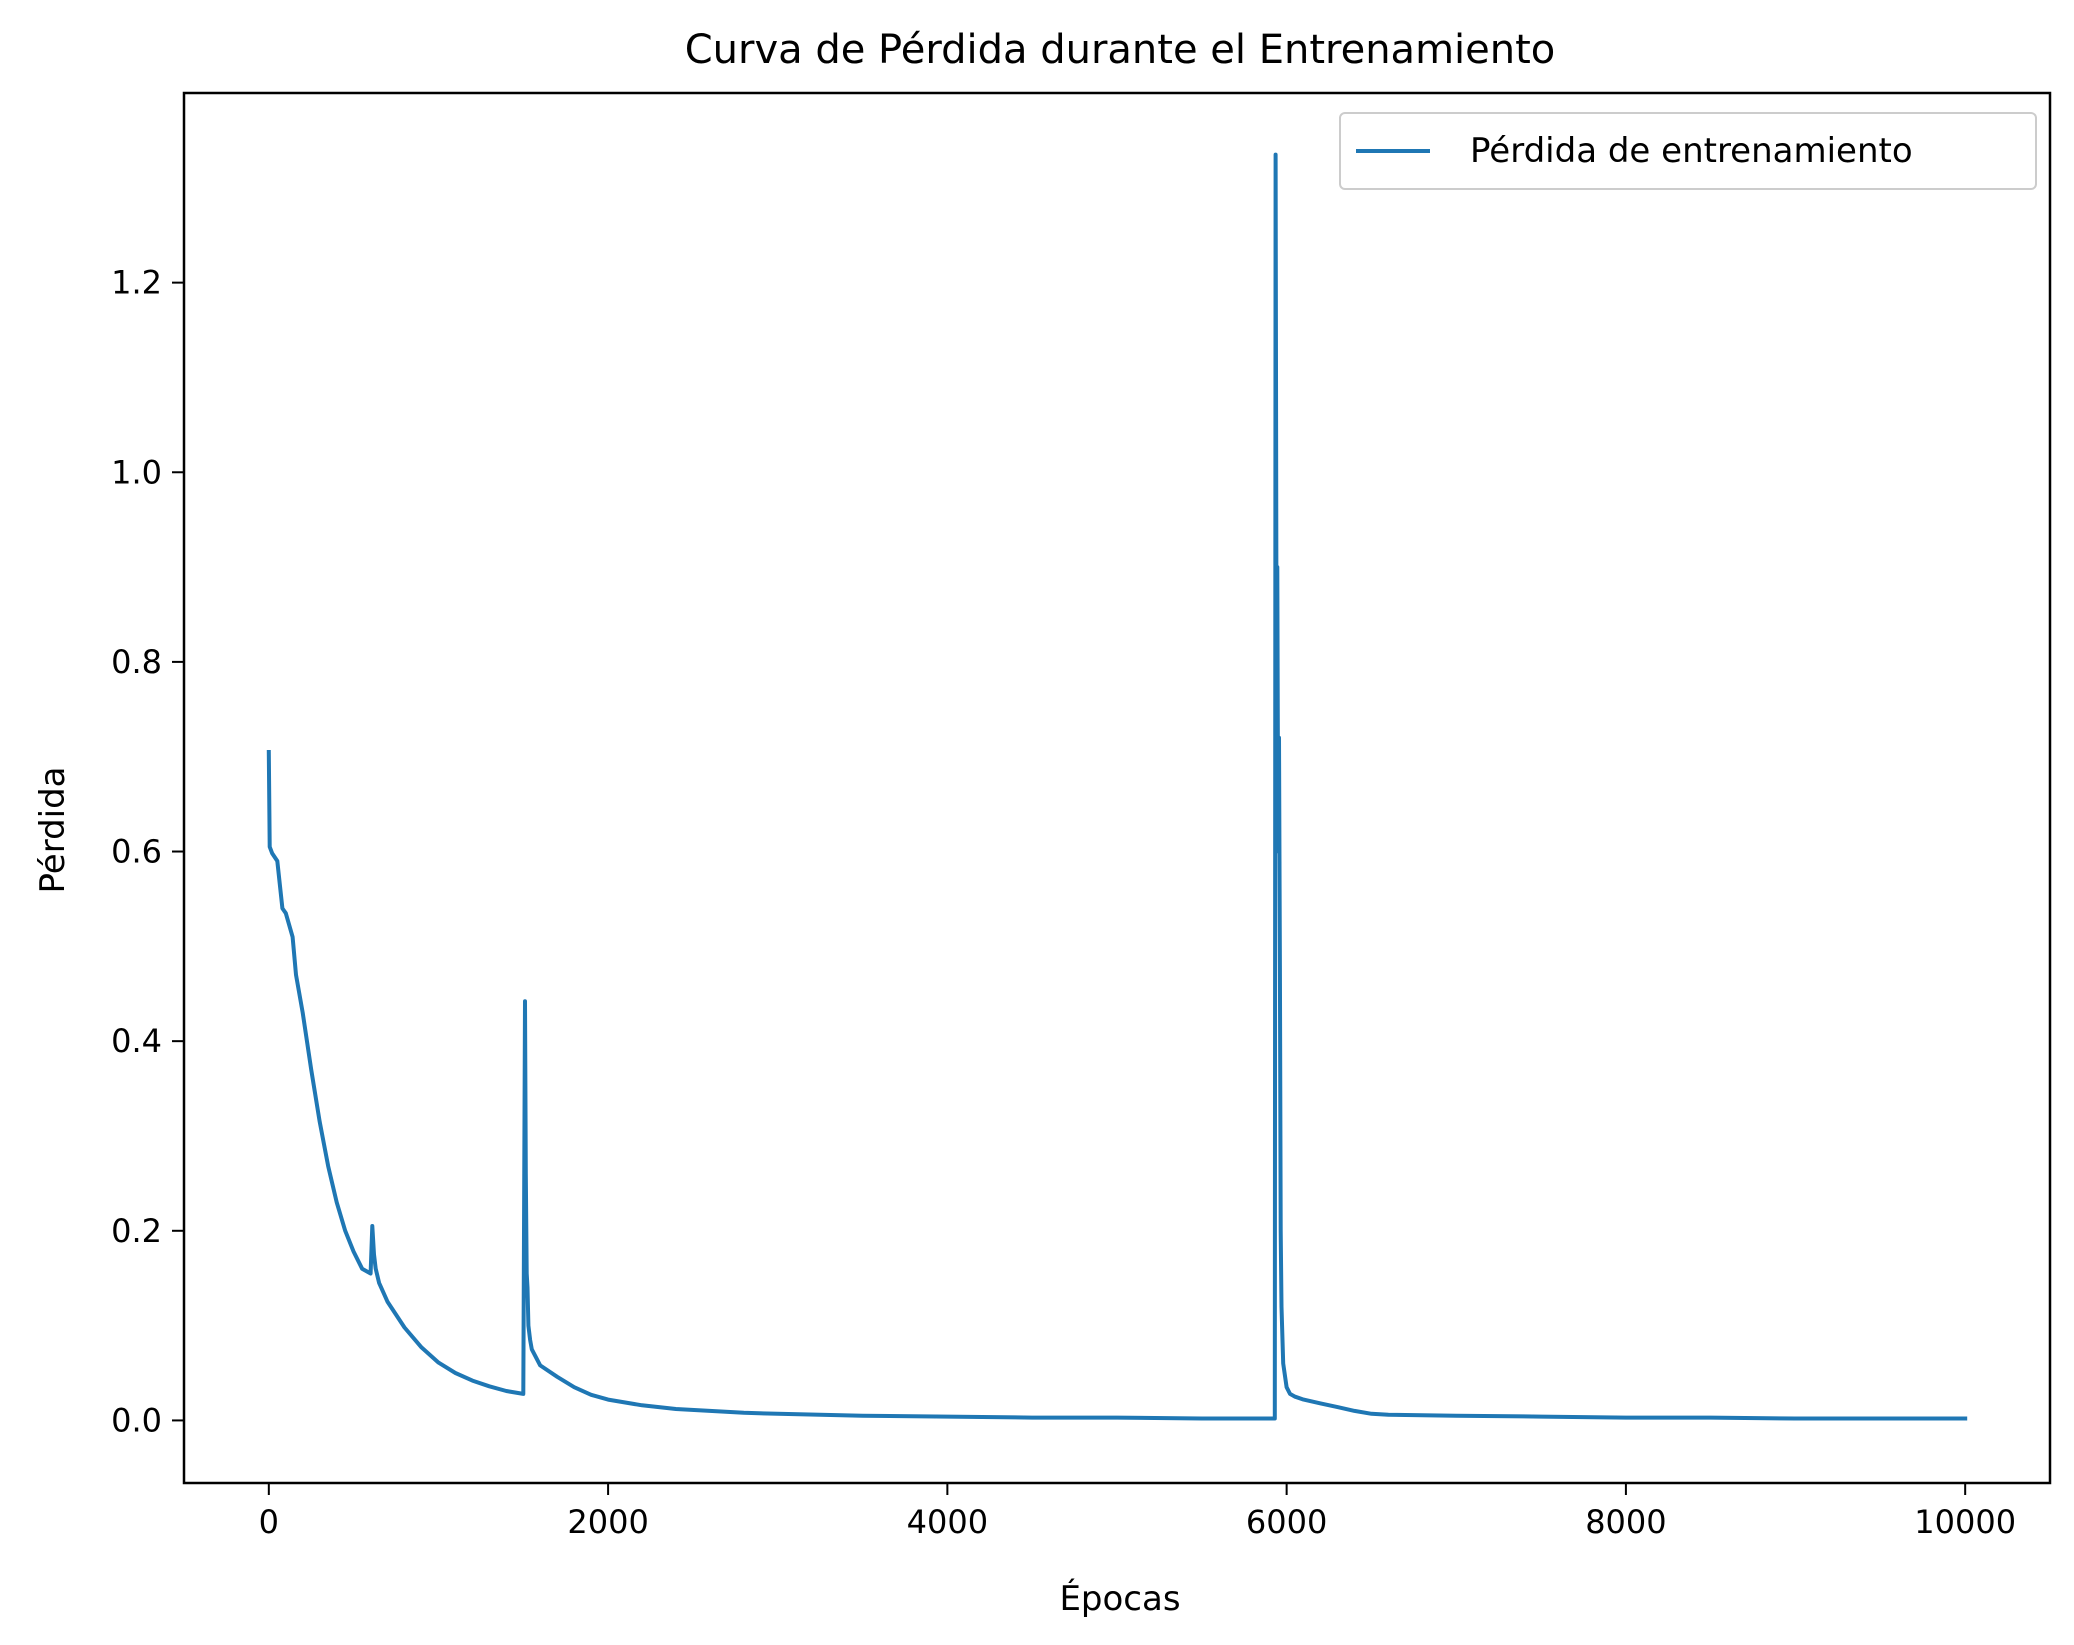 The image size is (2074, 1645). What do you see at coordinates (136, 1041) in the screenshot?
I see `y-tick-label: 0.4` at bounding box center [136, 1041].